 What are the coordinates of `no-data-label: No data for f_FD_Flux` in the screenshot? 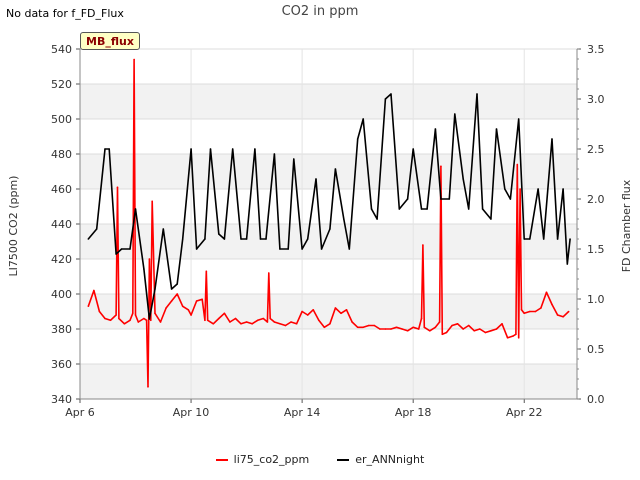 It's located at (65, 13).